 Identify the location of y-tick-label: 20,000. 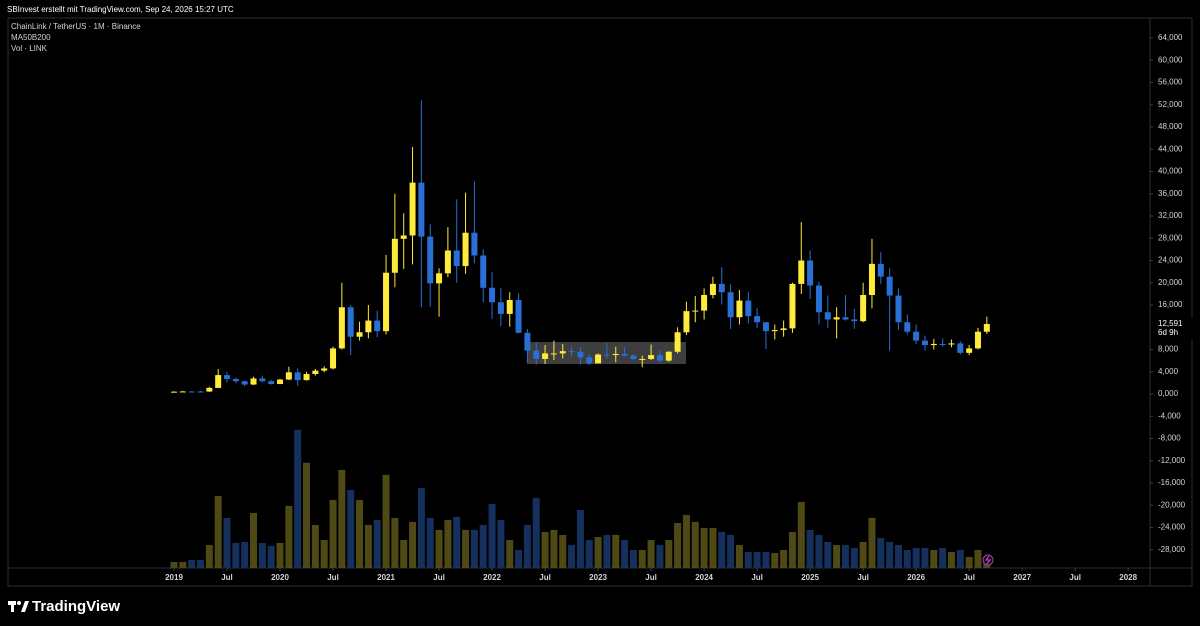
(1170, 282).